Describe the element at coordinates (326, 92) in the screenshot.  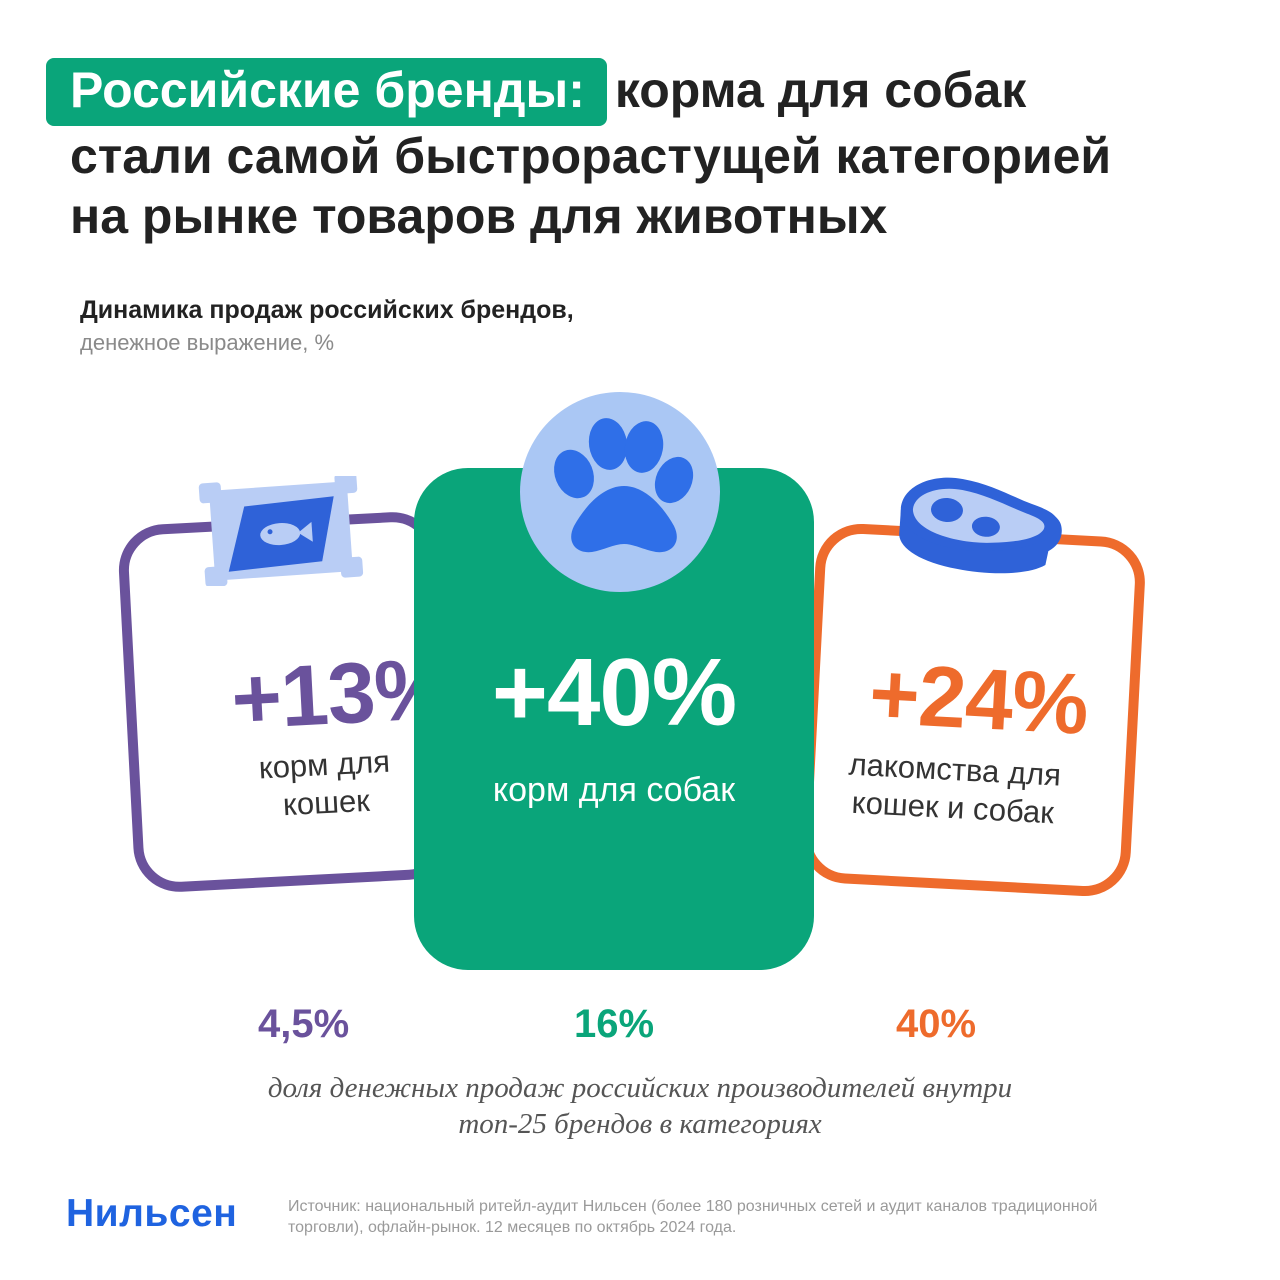
I see `headline-highlight: Российские бренды:` at that location.